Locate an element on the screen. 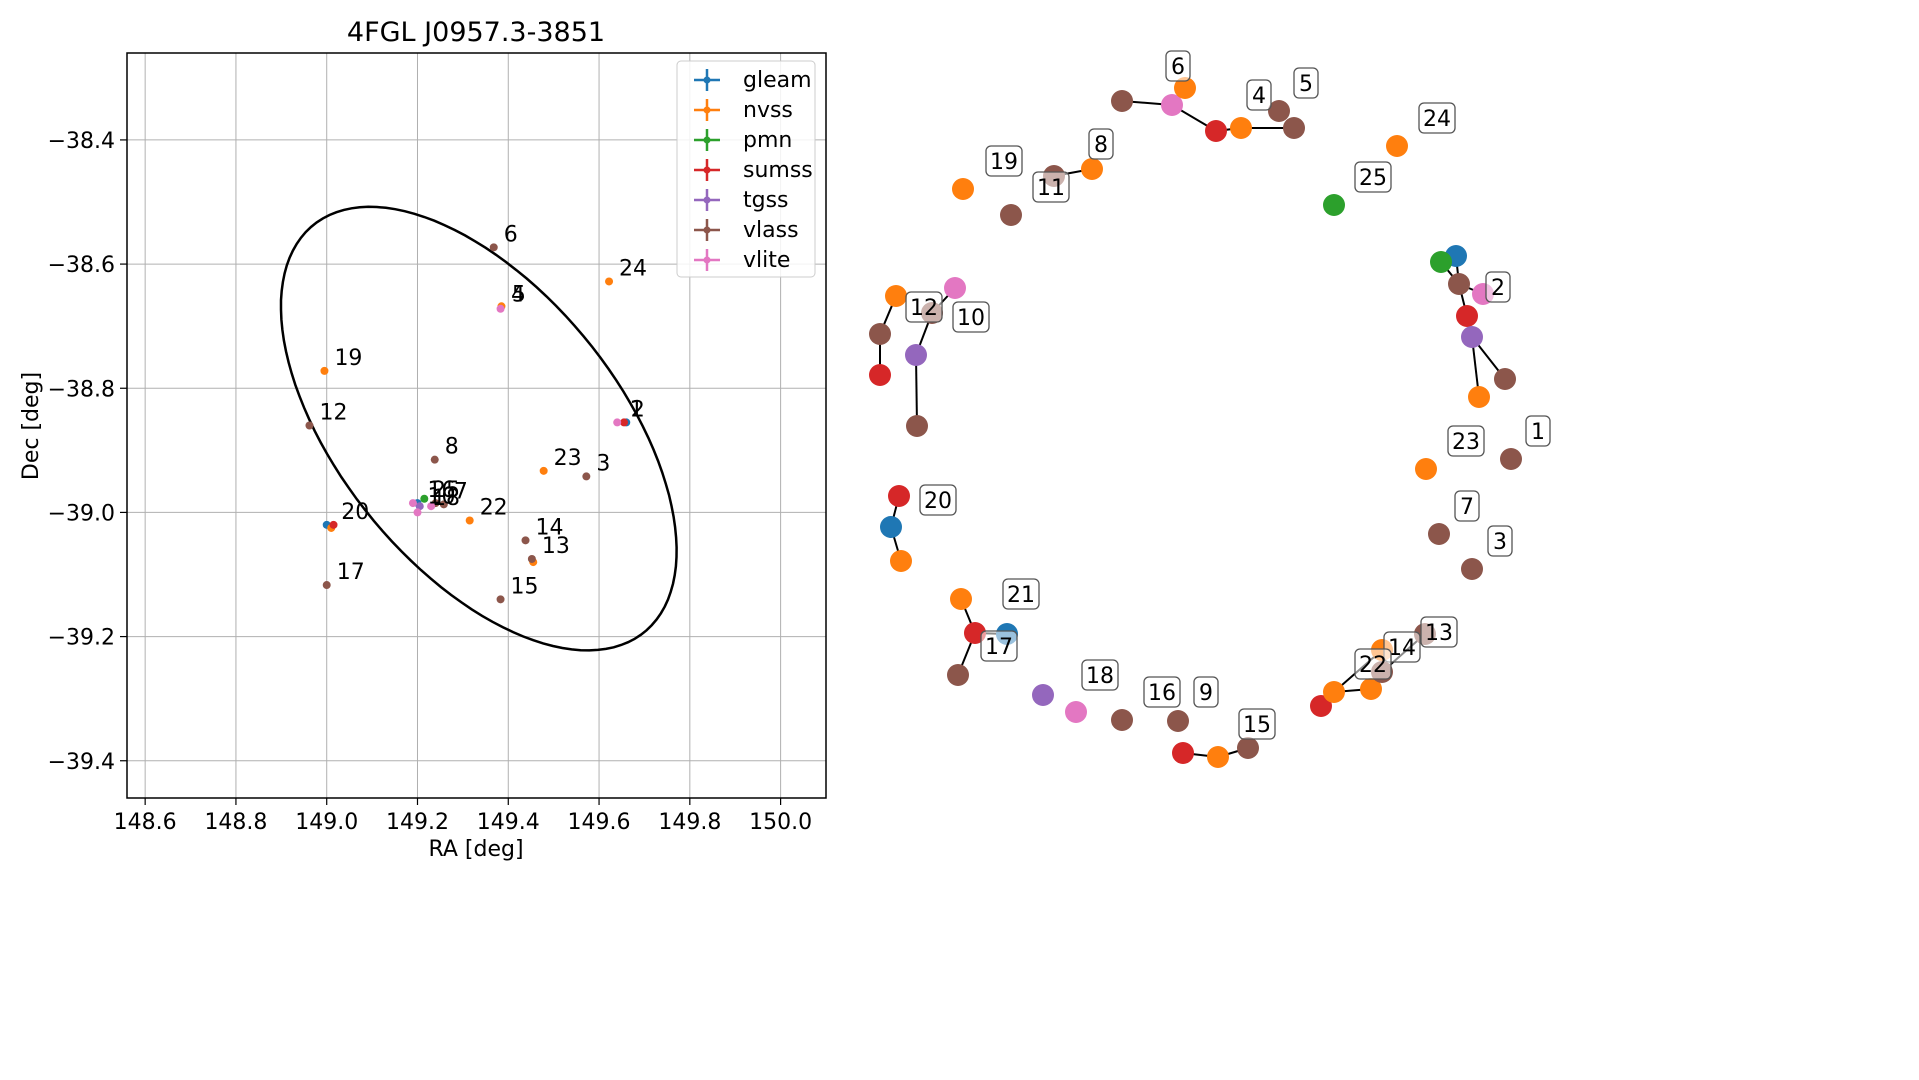 The width and height of the screenshot is (1919, 1080). x-tick-label: 148.6 is located at coordinates (145, 822).